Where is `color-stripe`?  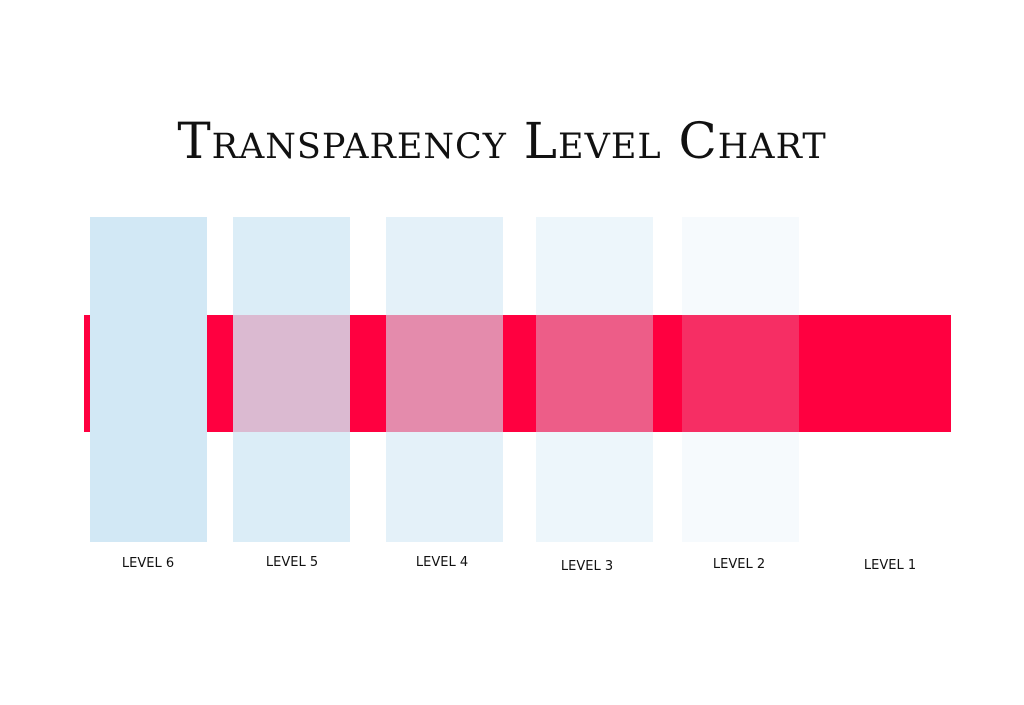 color-stripe is located at coordinates (517, 373).